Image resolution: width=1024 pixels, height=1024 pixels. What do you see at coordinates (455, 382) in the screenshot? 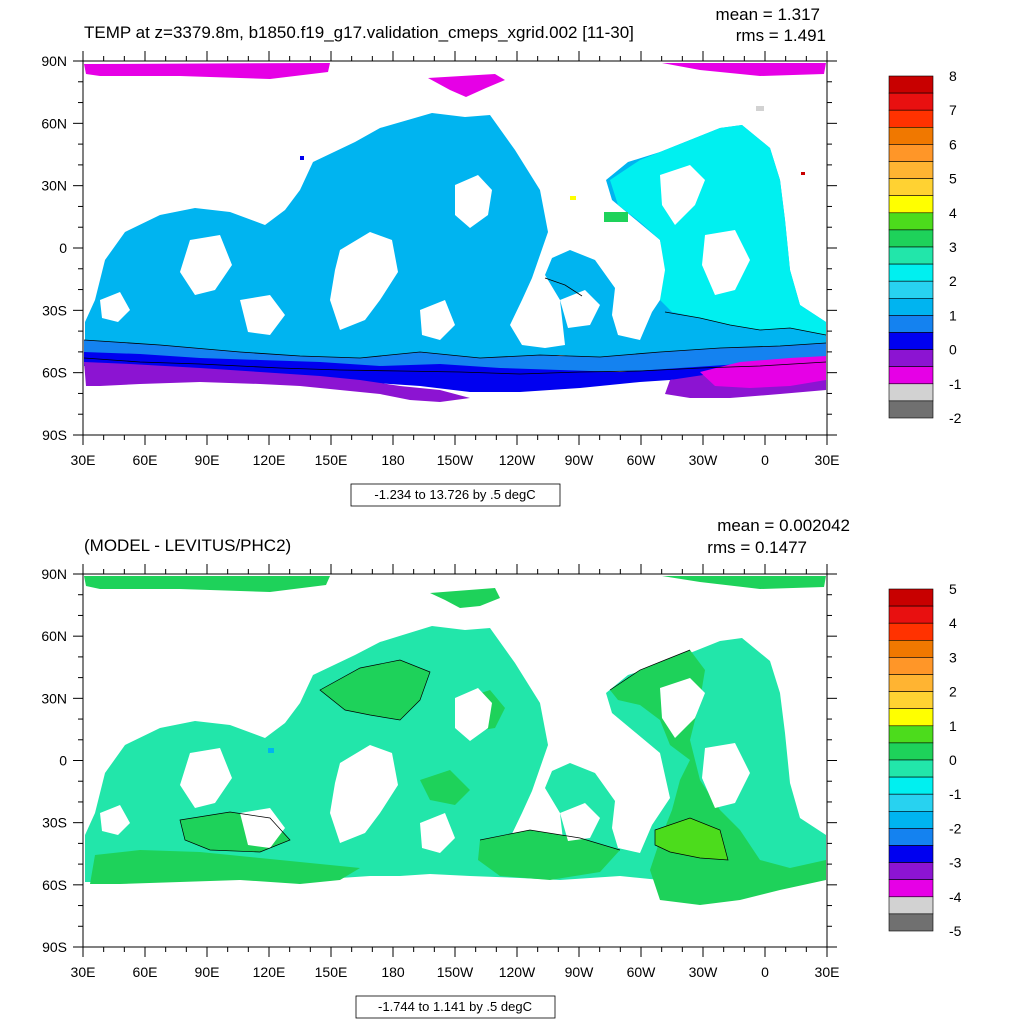
I see `antarctic-shelf-region` at bounding box center [455, 382].